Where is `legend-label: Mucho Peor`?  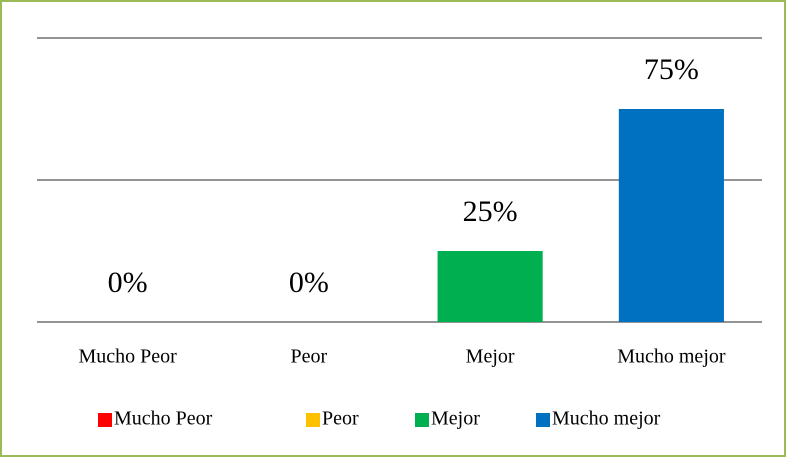 legend-label: Mucho Peor is located at coordinates (163, 419).